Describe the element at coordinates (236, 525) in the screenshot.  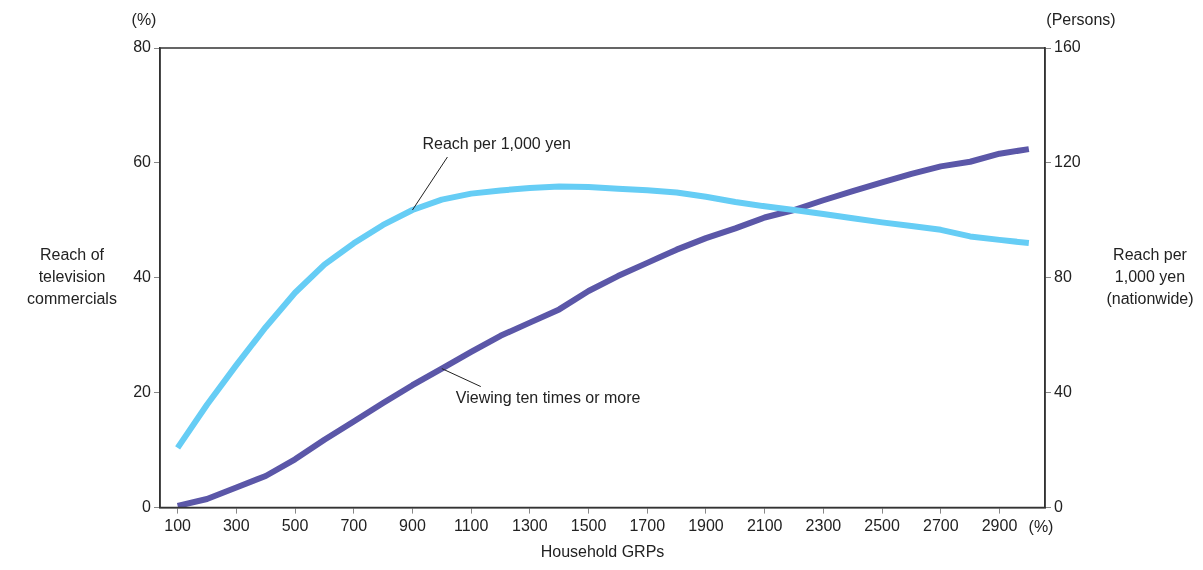
I see `x-tick-label: 300` at that location.